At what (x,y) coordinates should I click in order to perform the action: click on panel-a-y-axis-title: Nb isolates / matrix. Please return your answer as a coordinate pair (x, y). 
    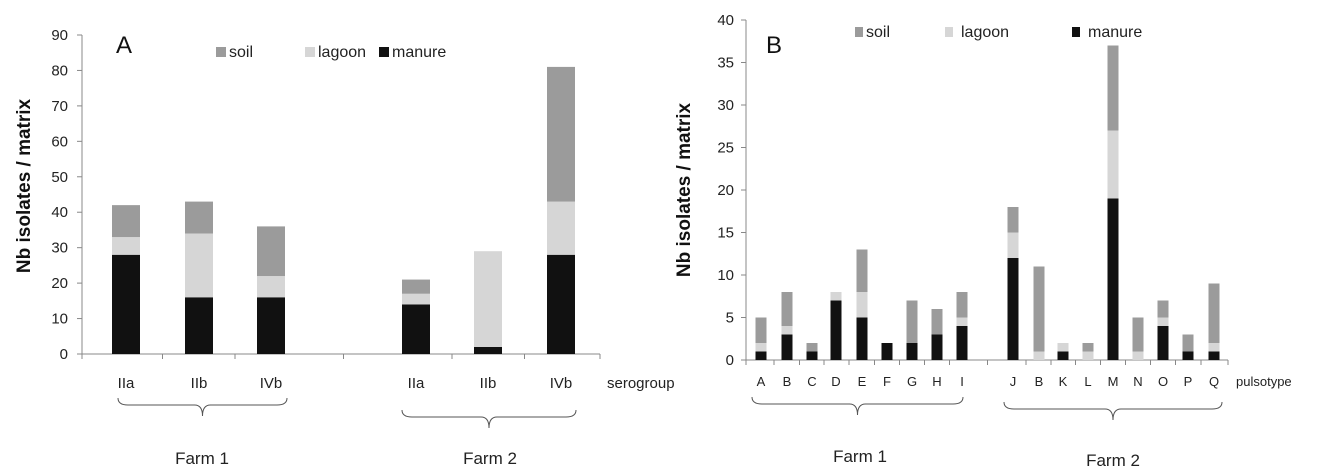
    Looking at the image, I should click on (24, 185).